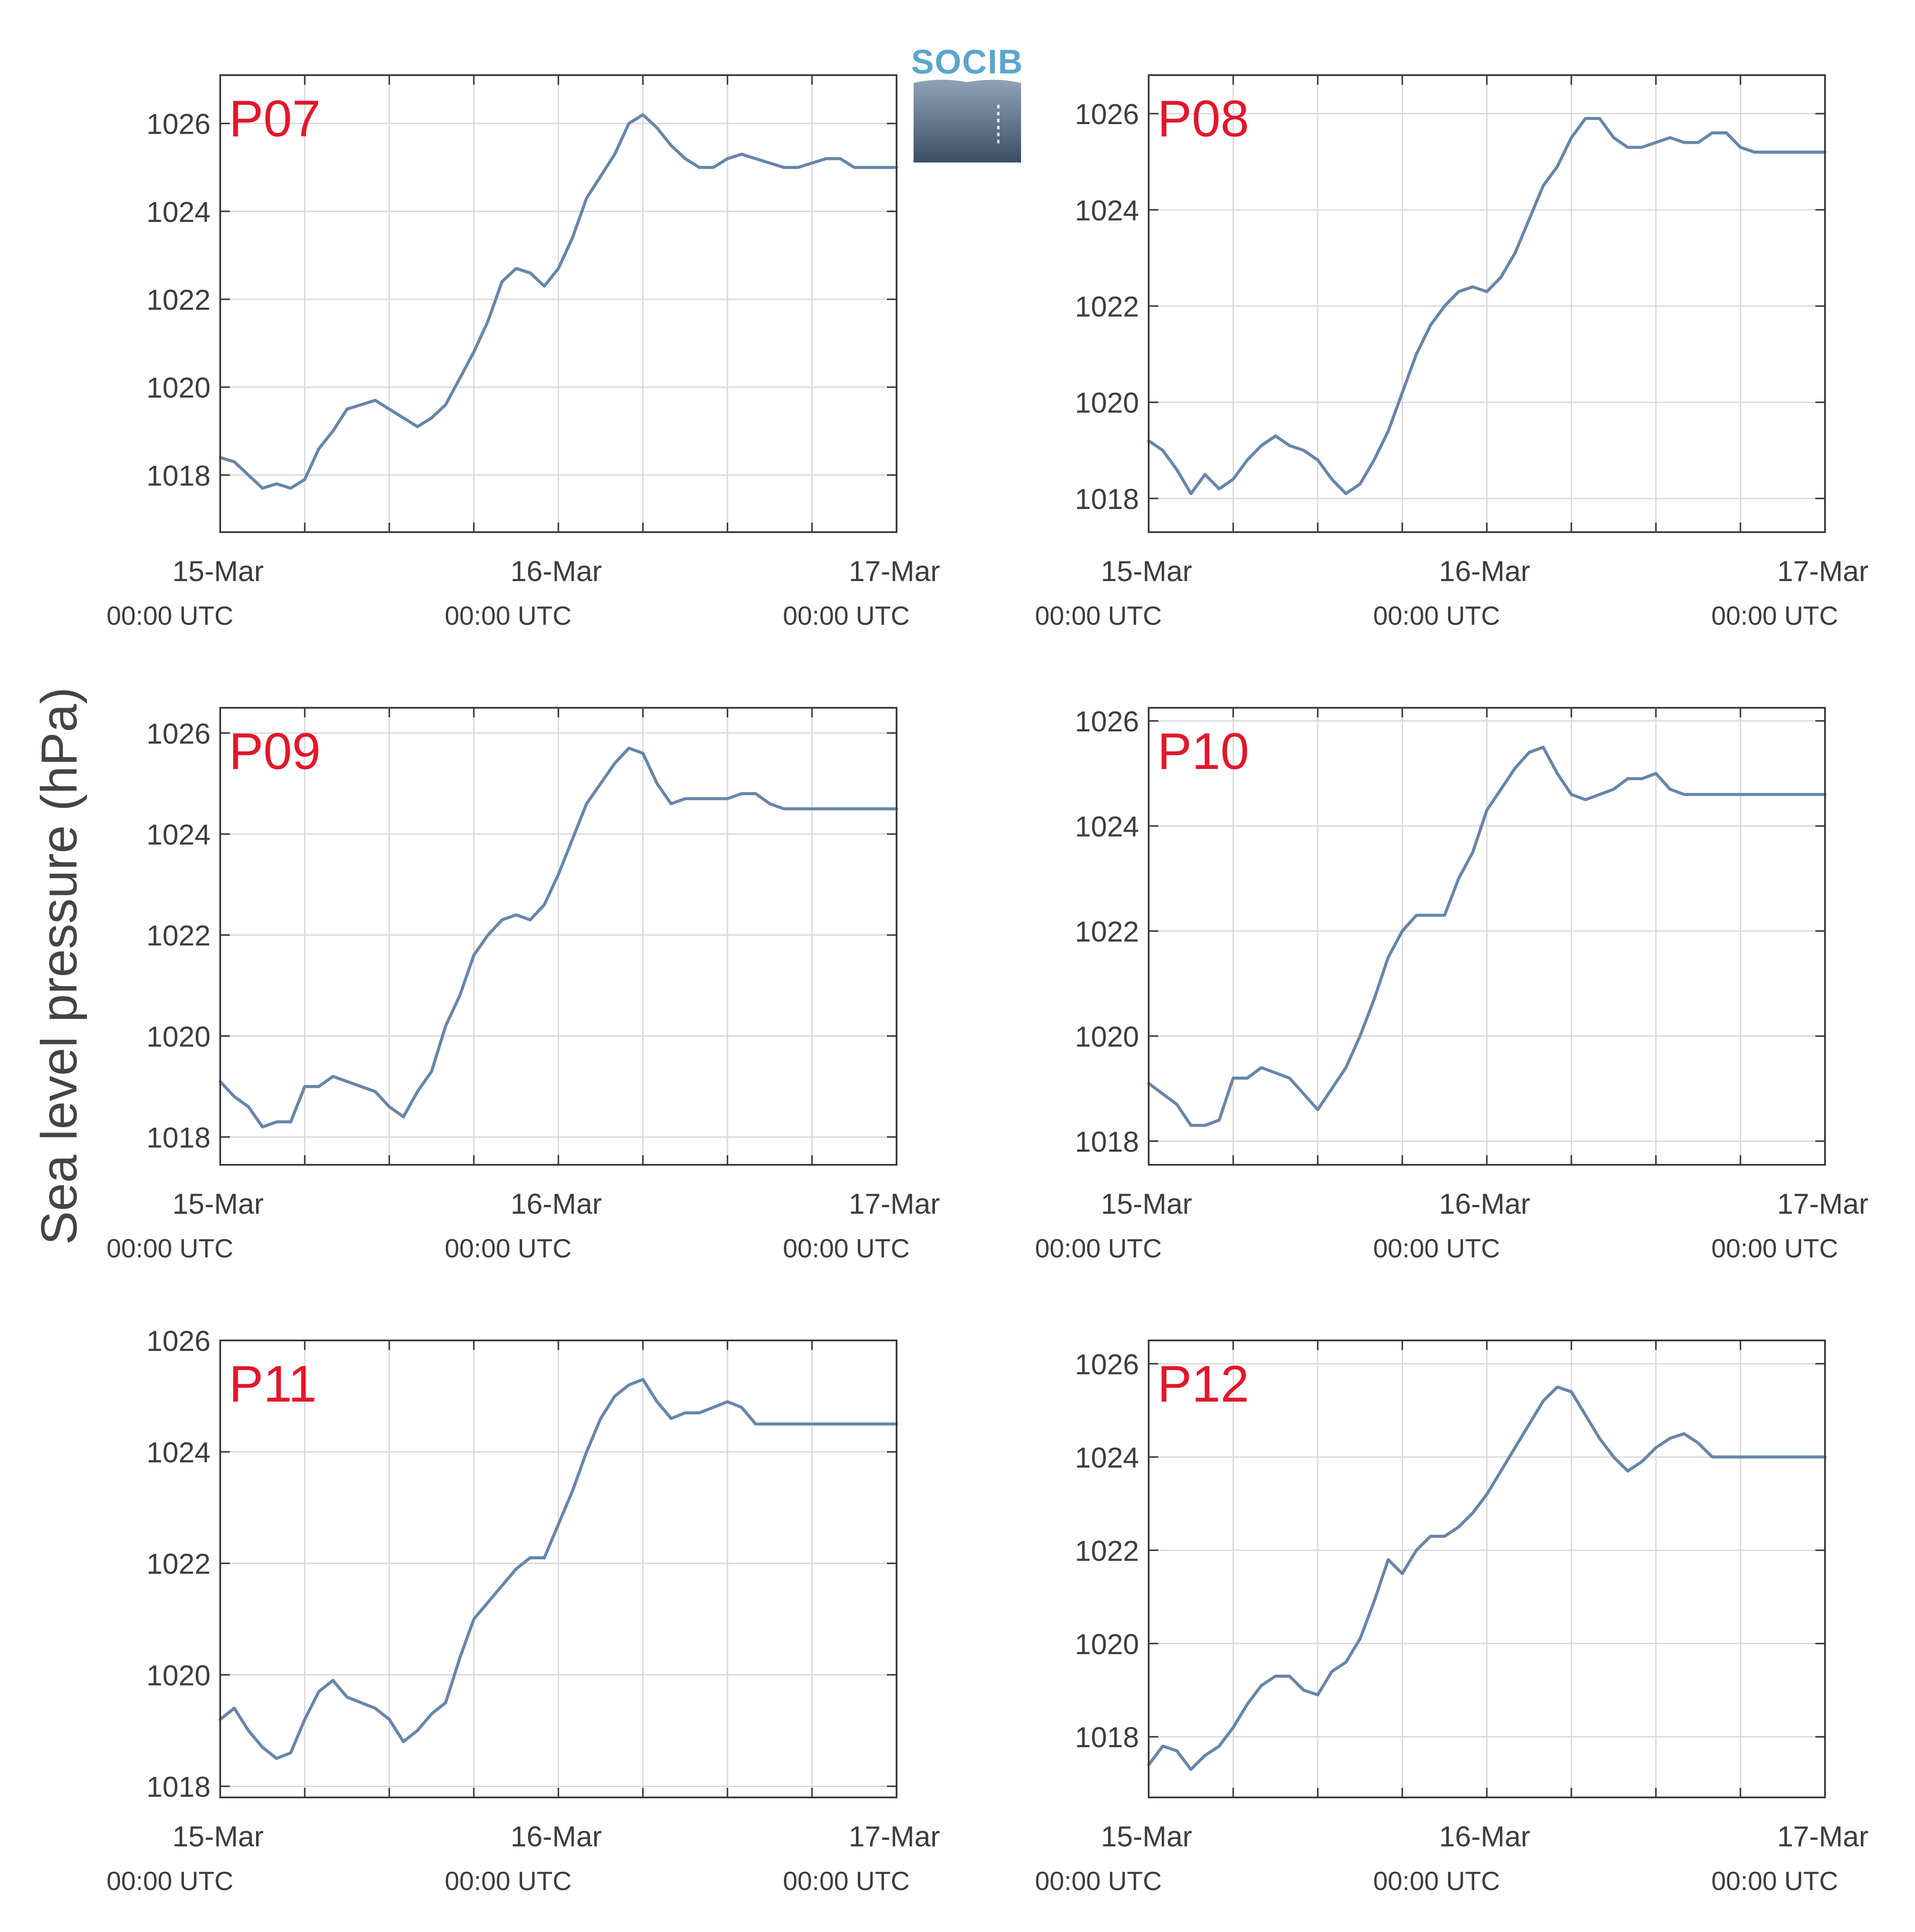 The width and height of the screenshot is (1915, 1932). What do you see at coordinates (967, 102) in the screenshot?
I see `socib-logo: SOCIB` at bounding box center [967, 102].